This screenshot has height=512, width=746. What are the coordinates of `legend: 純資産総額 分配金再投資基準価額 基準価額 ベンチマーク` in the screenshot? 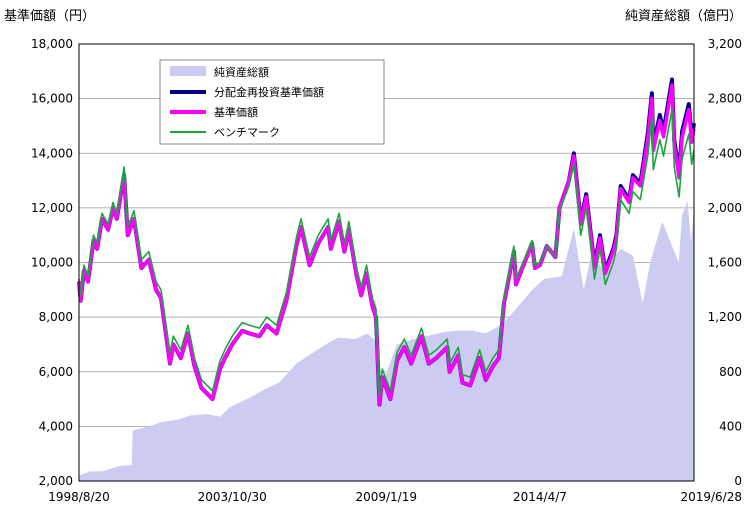 It's located at (272, 102).